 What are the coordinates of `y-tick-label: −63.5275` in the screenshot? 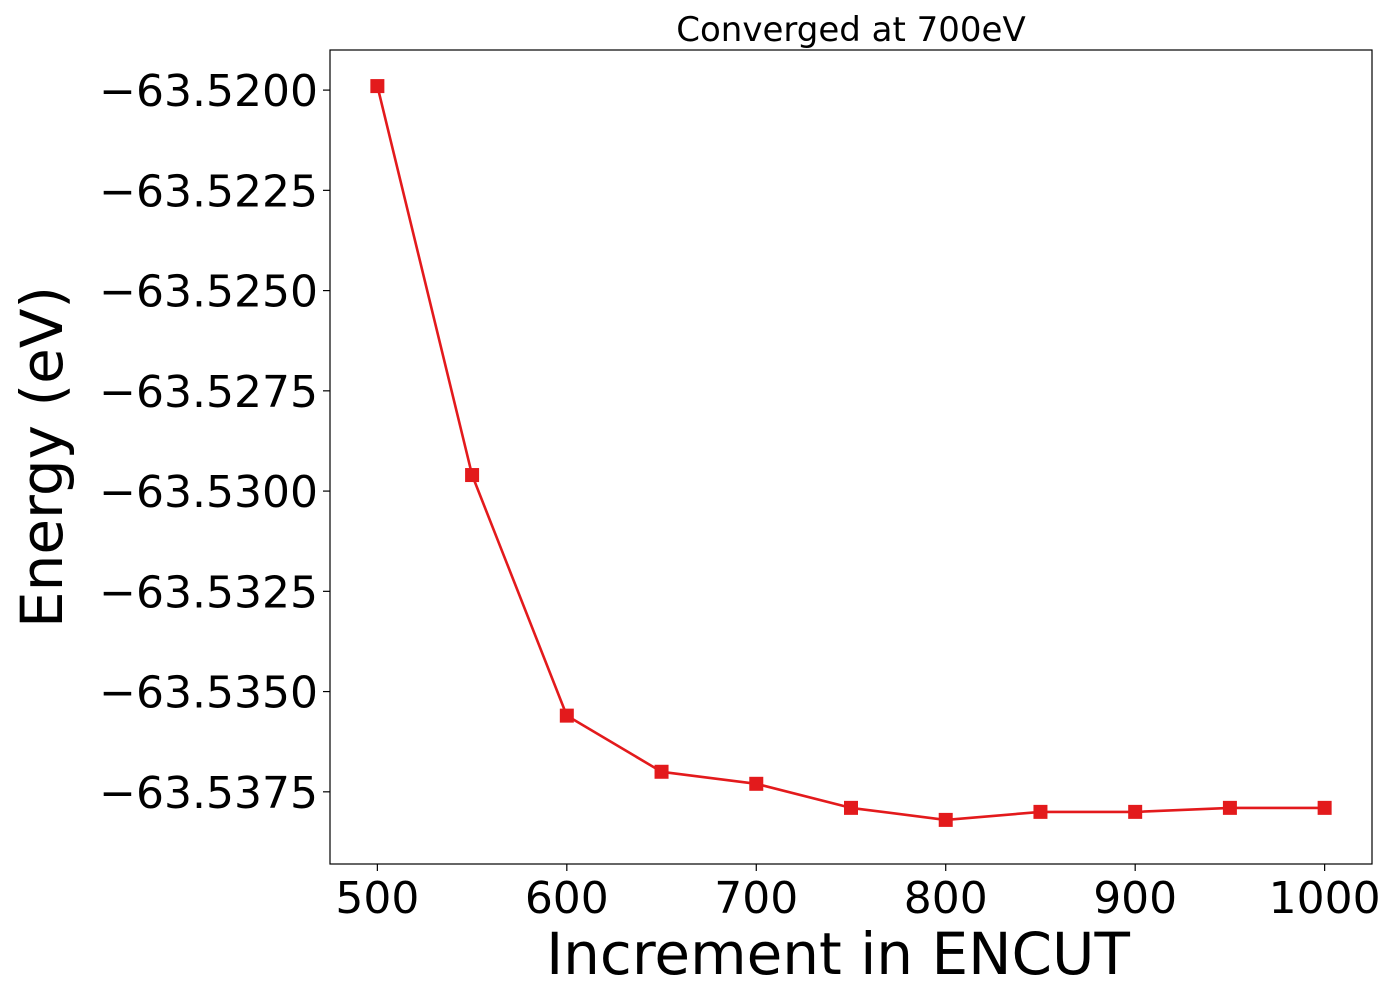 It's located at (208, 392).